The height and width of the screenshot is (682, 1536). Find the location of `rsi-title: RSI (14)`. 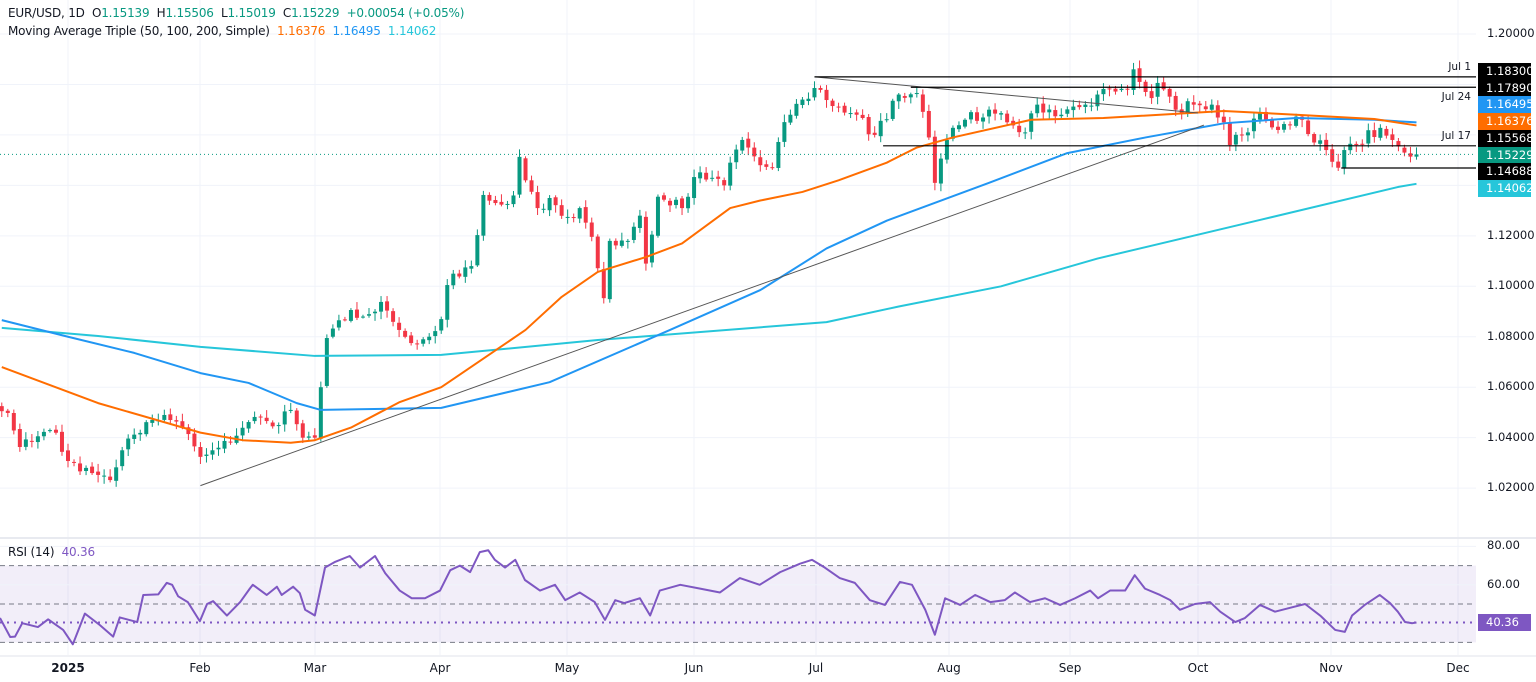

rsi-title: RSI (14) is located at coordinates (31, 552).